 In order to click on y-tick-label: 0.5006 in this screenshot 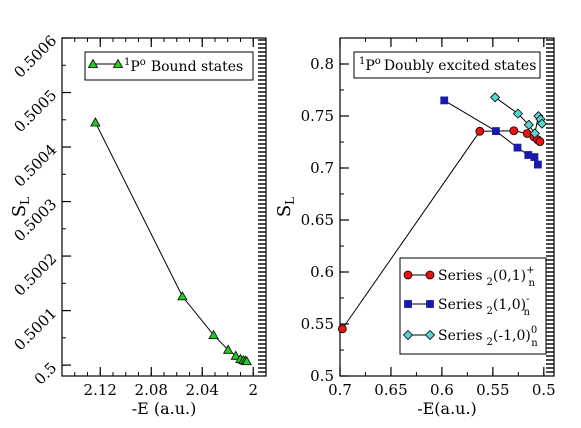, I will do `click(36, 57)`.